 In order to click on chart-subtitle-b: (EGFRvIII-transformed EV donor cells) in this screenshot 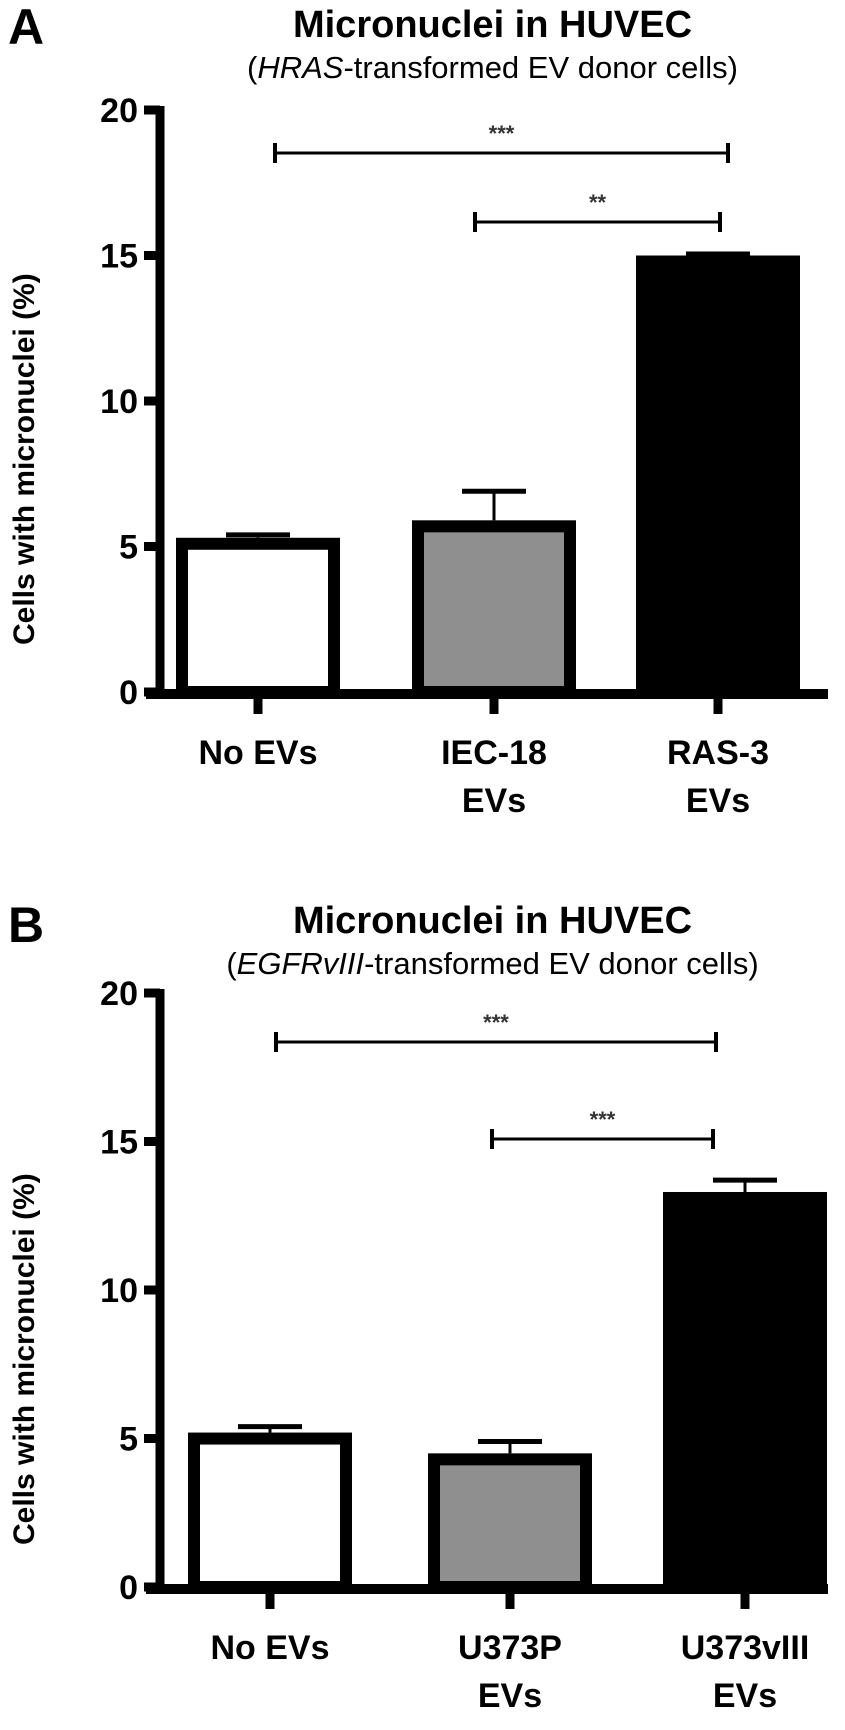, I will do `click(492, 963)`.